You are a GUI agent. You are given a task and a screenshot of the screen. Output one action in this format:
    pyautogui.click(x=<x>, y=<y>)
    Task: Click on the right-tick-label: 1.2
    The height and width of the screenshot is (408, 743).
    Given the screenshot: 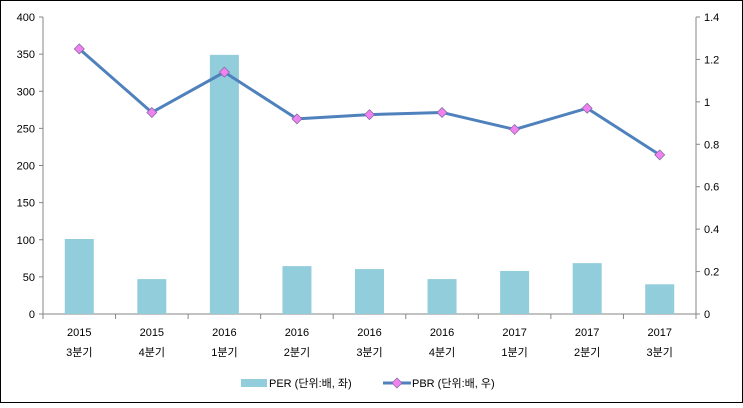 What is the action you would take?
    pyautogui.click(x=711, y=60)
    